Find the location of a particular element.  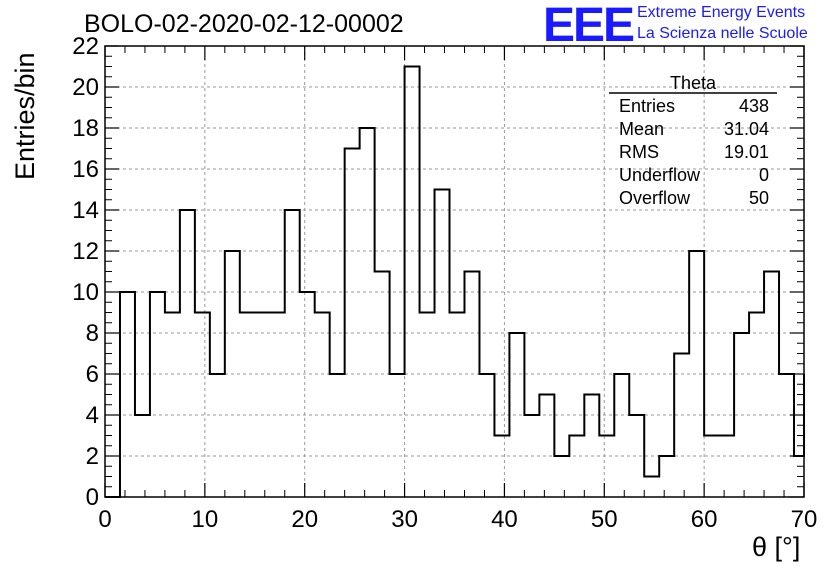

y-tick-label: 2 is located at coordinates (92, 456).